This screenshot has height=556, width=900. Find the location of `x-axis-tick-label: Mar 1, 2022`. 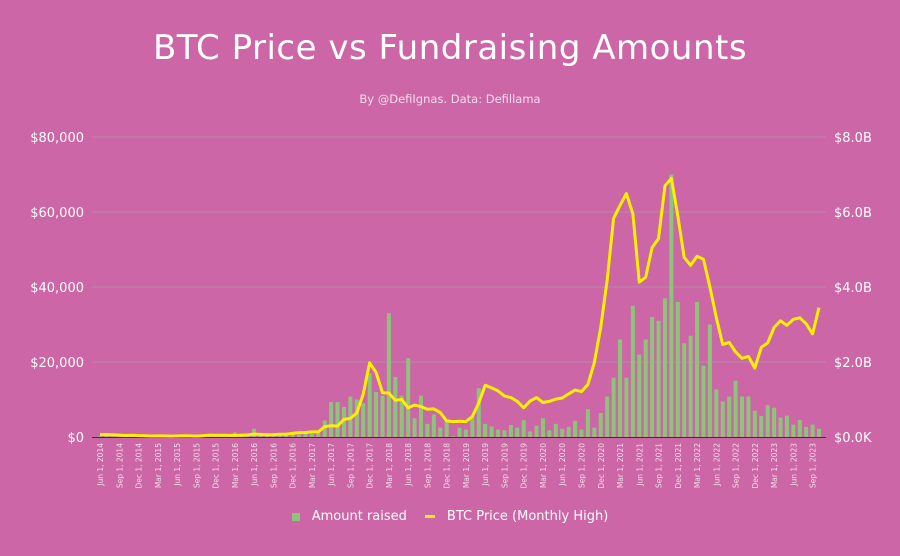

x-axis-tick-label: Mar 1, 2022 is located at coordinates (697, 465).